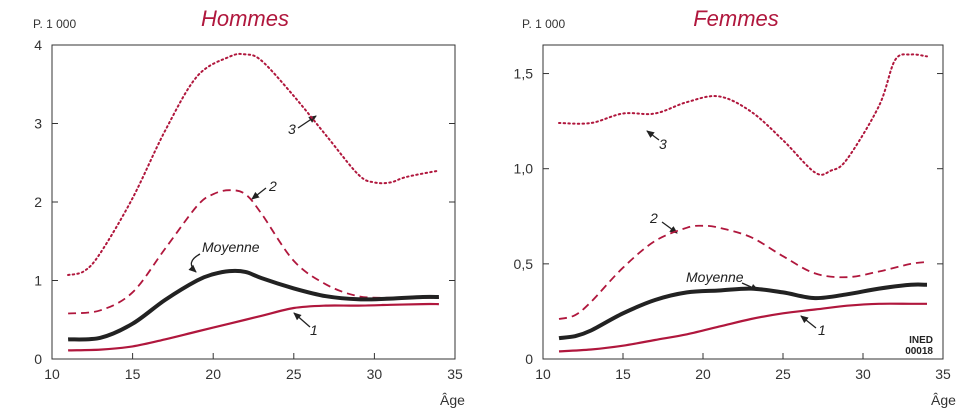 This screenshot has width=971, height=409. I want to click on y-tick-label-women-0: 0, so click(529, 359).